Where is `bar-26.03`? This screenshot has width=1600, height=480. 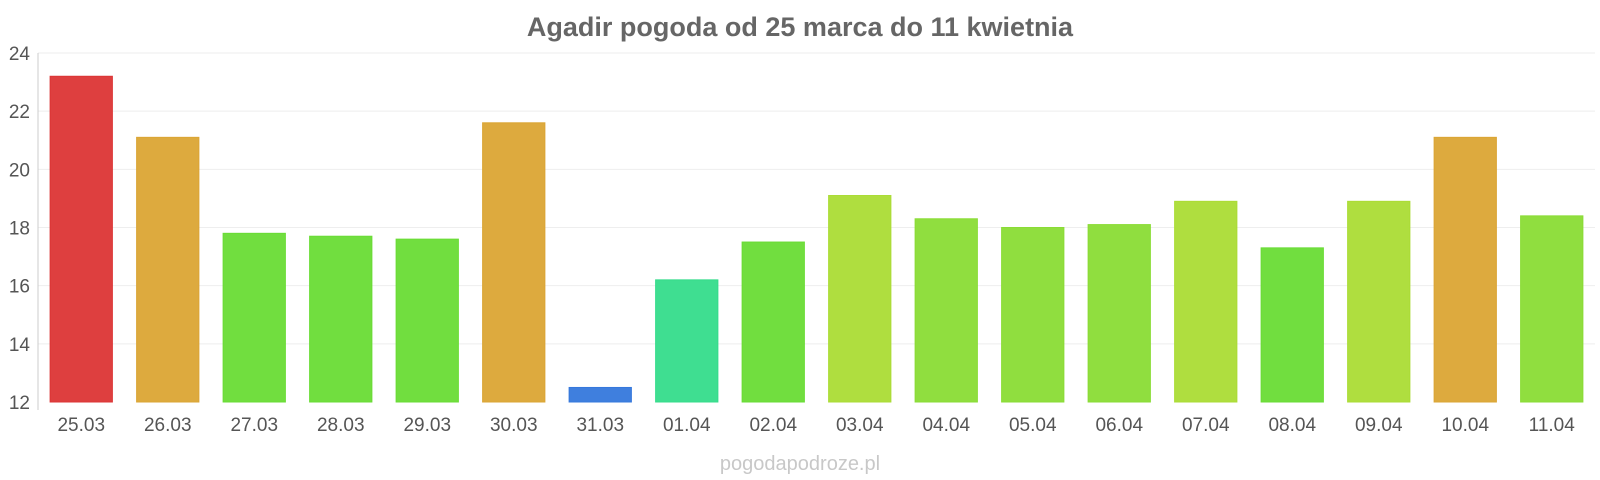
bar-26.03 is located at coordinates (168, 269).